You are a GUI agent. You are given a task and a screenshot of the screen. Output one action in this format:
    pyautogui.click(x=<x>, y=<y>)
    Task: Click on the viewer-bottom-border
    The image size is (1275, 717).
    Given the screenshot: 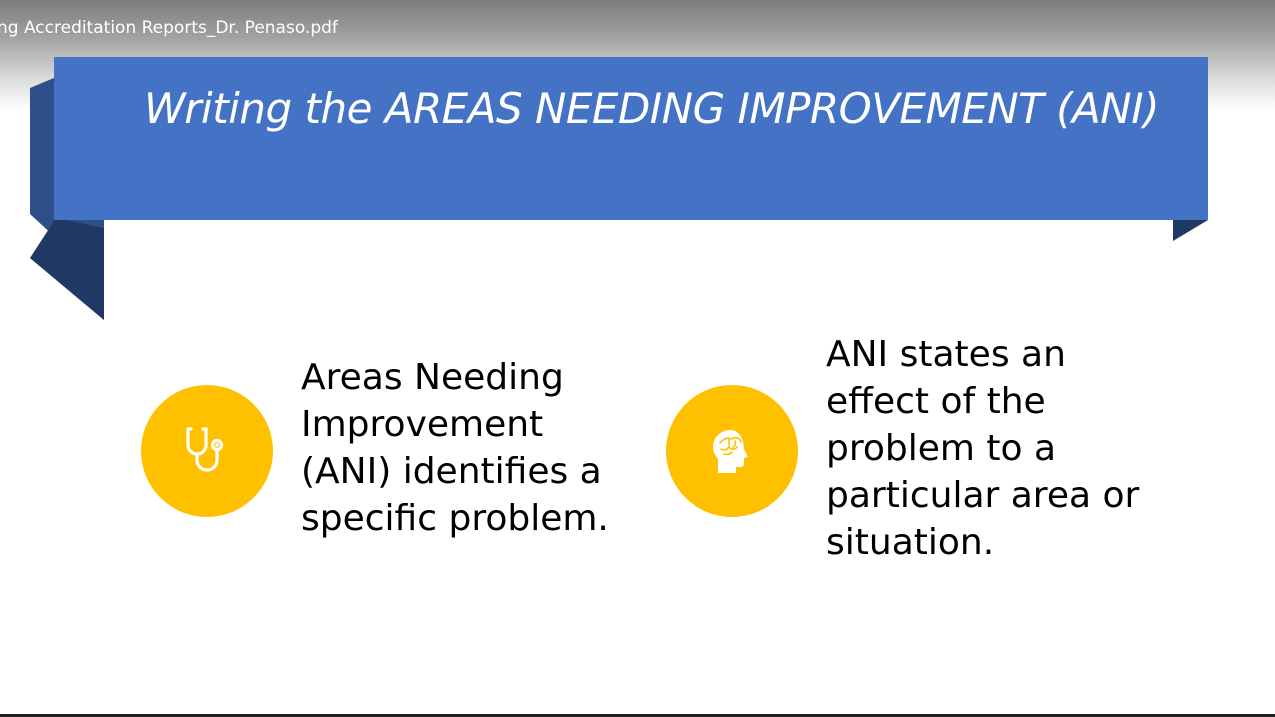 What is the action you would take?
    pyautogui.click(x=637, y=715)
    